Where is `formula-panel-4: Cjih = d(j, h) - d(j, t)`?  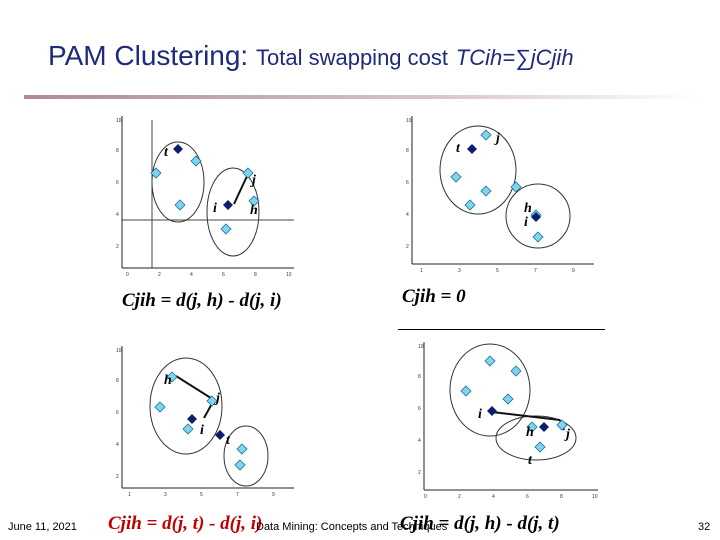
formula-panel-4: Cjih = d(j, h) - d(j, t) is located at coordinates (480, 523).